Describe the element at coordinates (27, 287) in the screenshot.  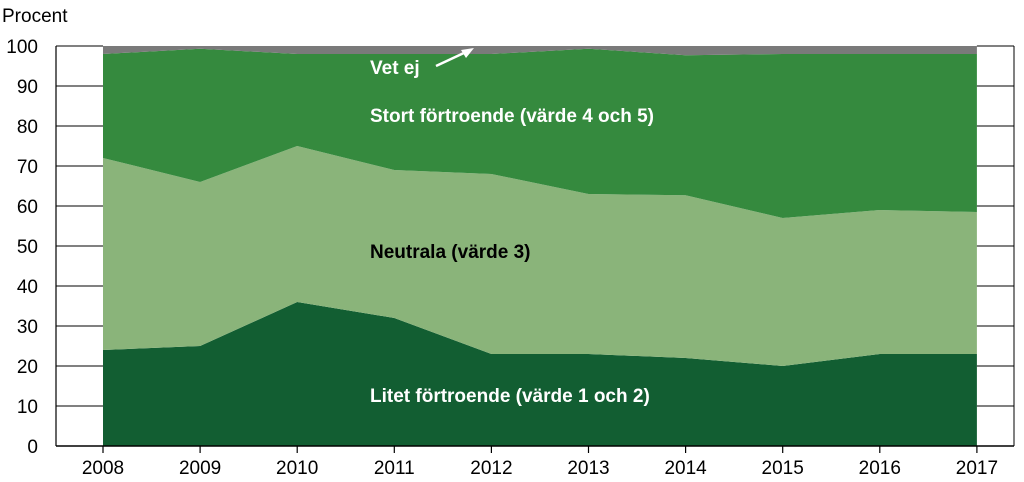
I see `y-tick-label-40: 40` at that location.